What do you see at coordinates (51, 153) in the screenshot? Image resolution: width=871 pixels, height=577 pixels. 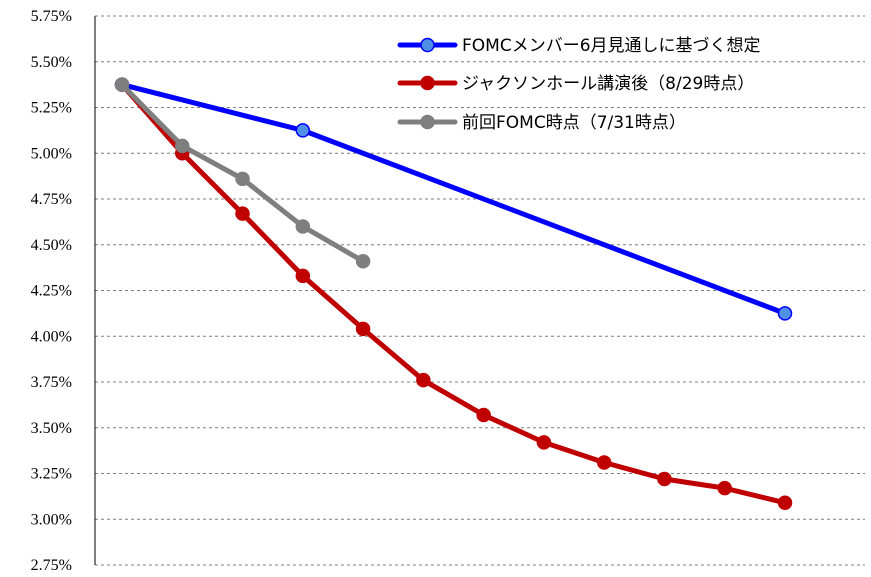 I see `y-tick-label: 5.00%` at bounding box center [51, 153].